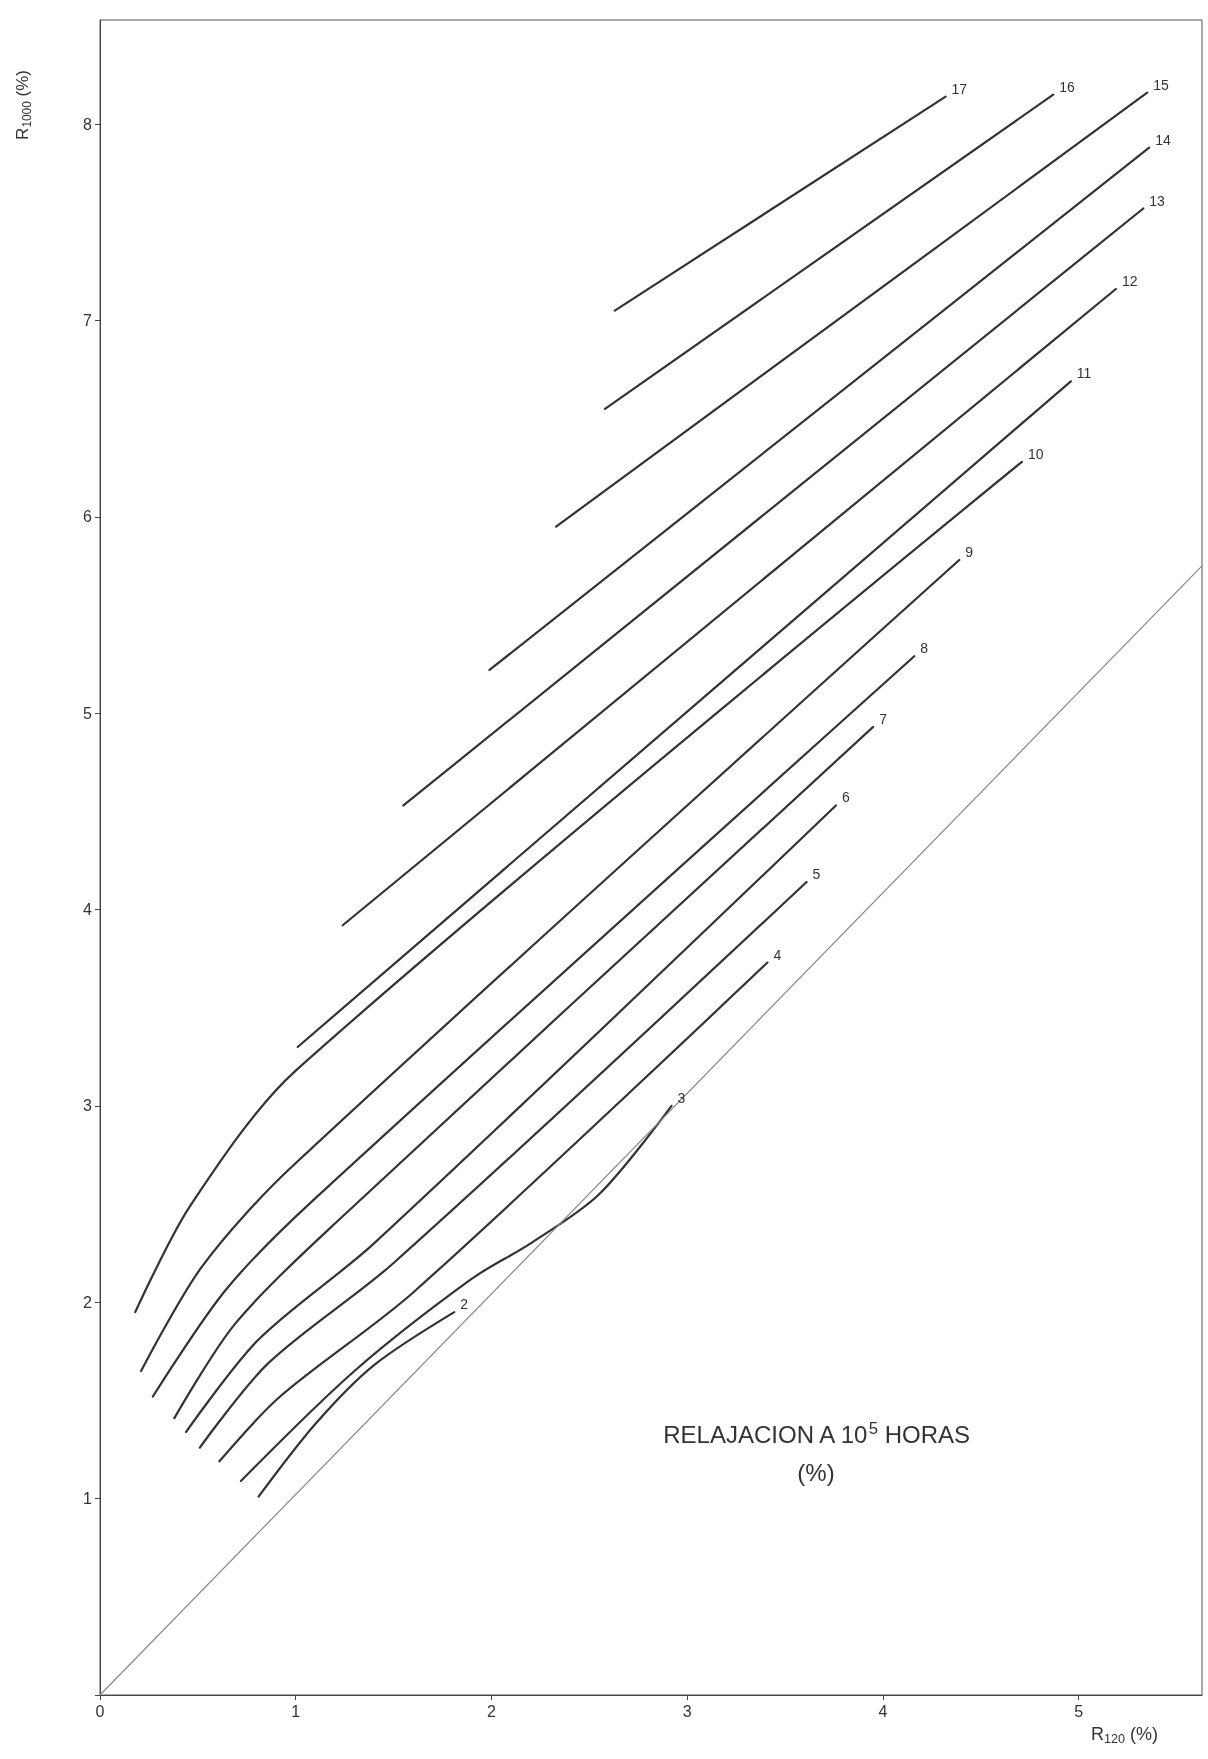 The width and height of the screenshot is (1208, 1759). I want to click on line-series, so click(356, 1404).